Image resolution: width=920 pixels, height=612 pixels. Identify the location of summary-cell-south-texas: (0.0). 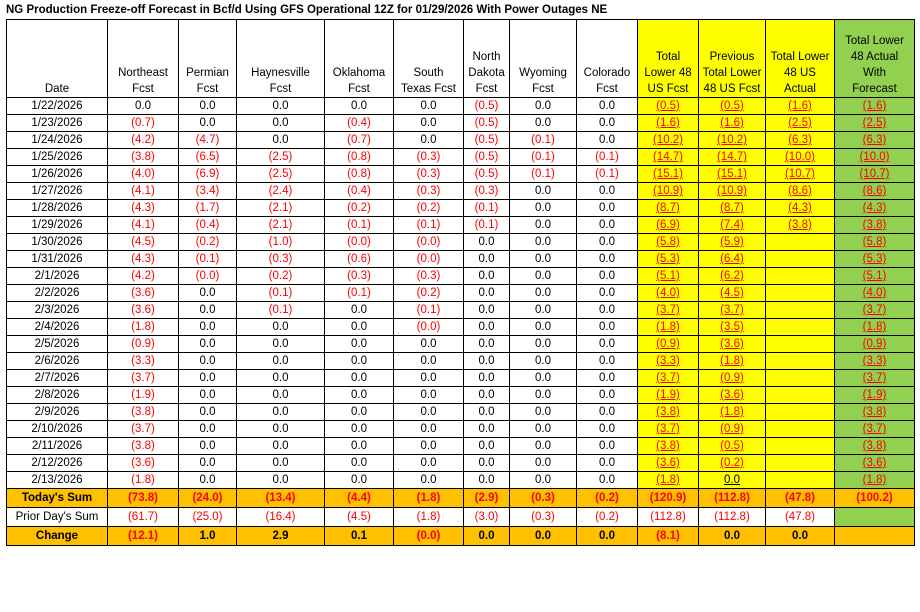
(428, 536).